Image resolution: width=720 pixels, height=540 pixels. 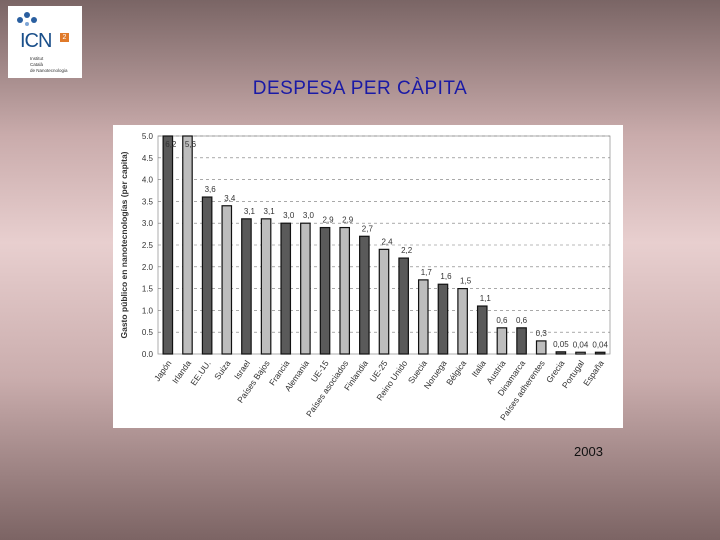 I want to click on data-label: 1,7, so click(x=427, y=272).